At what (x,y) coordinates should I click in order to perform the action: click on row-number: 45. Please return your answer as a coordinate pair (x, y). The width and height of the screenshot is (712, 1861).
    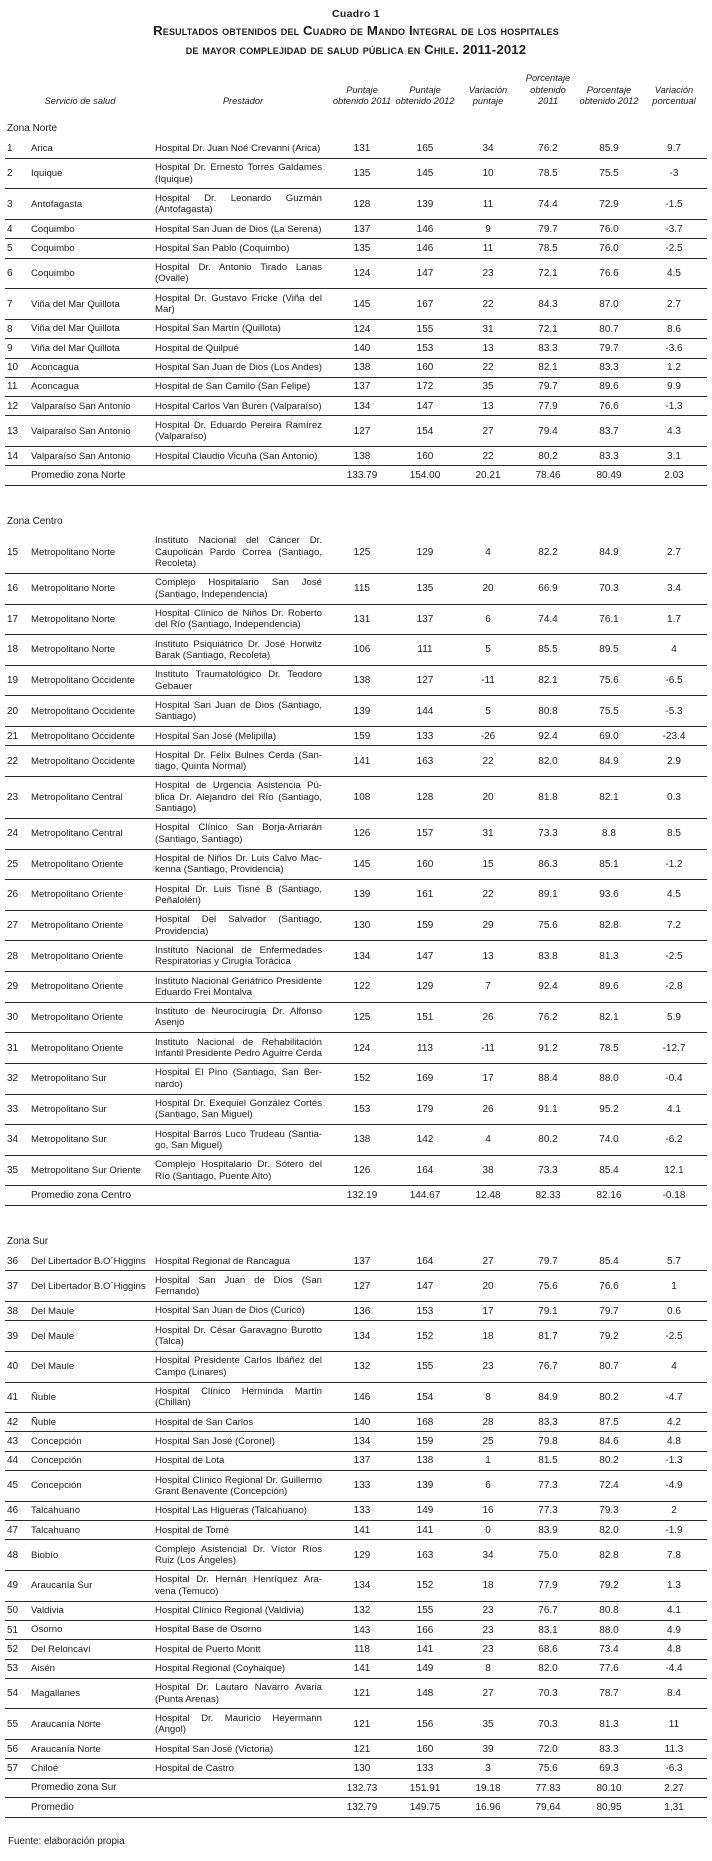
    Looking at the image, I should click on (18, 1486).